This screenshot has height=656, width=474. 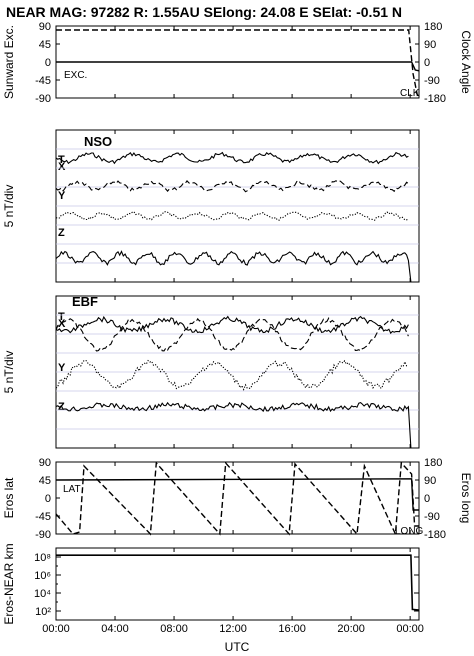 I want to click on series-distance, so click(x=238, y=582).